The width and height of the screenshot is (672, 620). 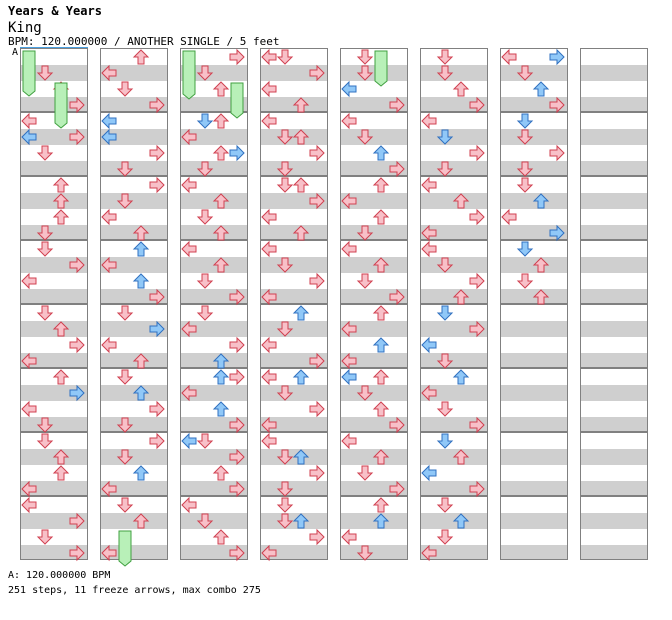 What do you see at coordinates (381, 68) in the screenshot?
I see `freeze-arrow` at bounding box center [381, 68].